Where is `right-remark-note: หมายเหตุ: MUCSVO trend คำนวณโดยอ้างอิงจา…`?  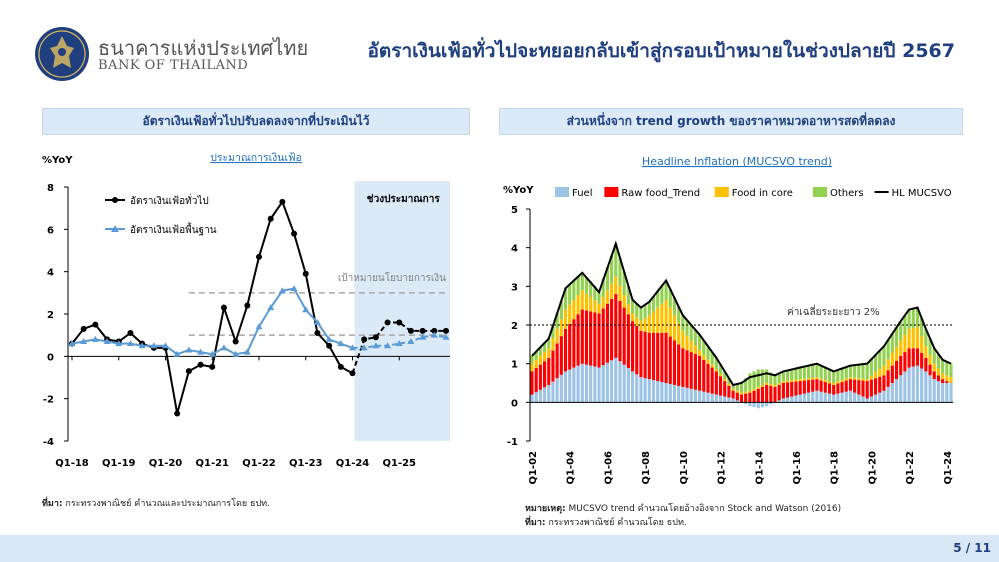 right-remark-note: หมายเหตุ: MUCSVO trend คำนวณโดยอ้างอิงจา… is located at coordinates (683, 508).